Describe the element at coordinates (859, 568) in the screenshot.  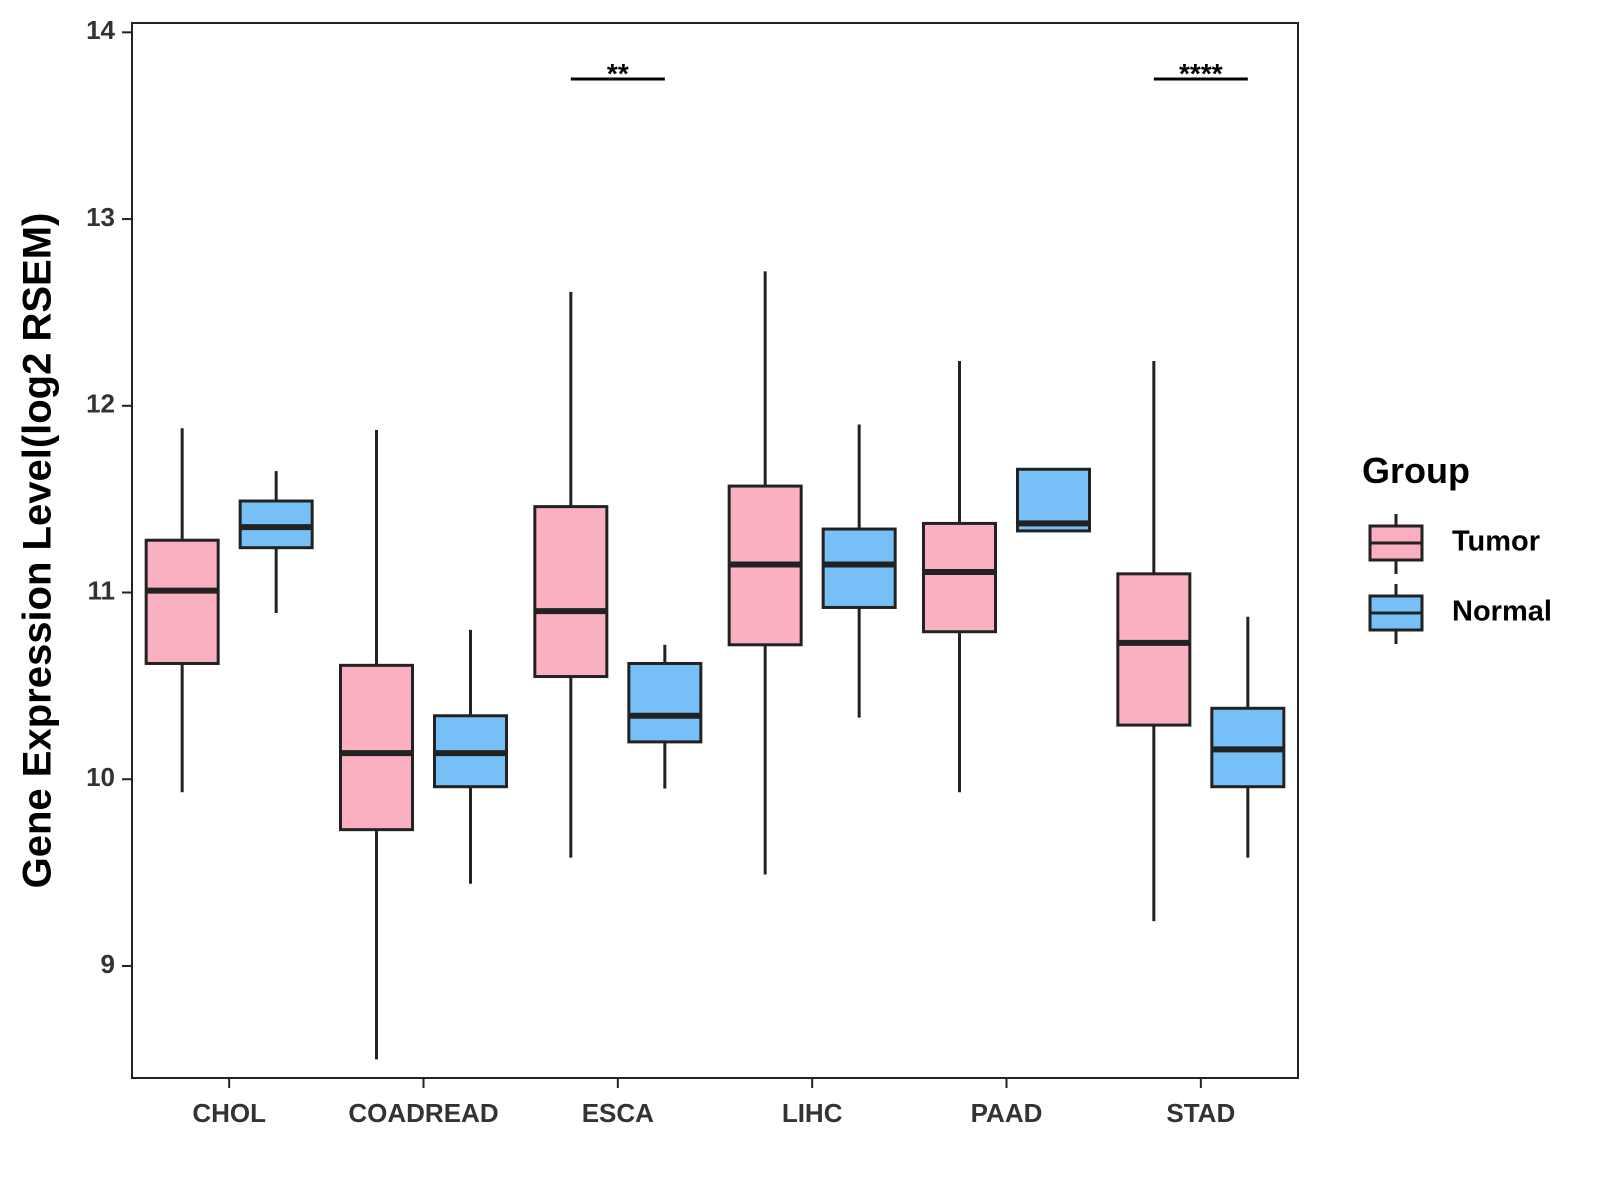
I see `box-body-normal-lihc` at that location.